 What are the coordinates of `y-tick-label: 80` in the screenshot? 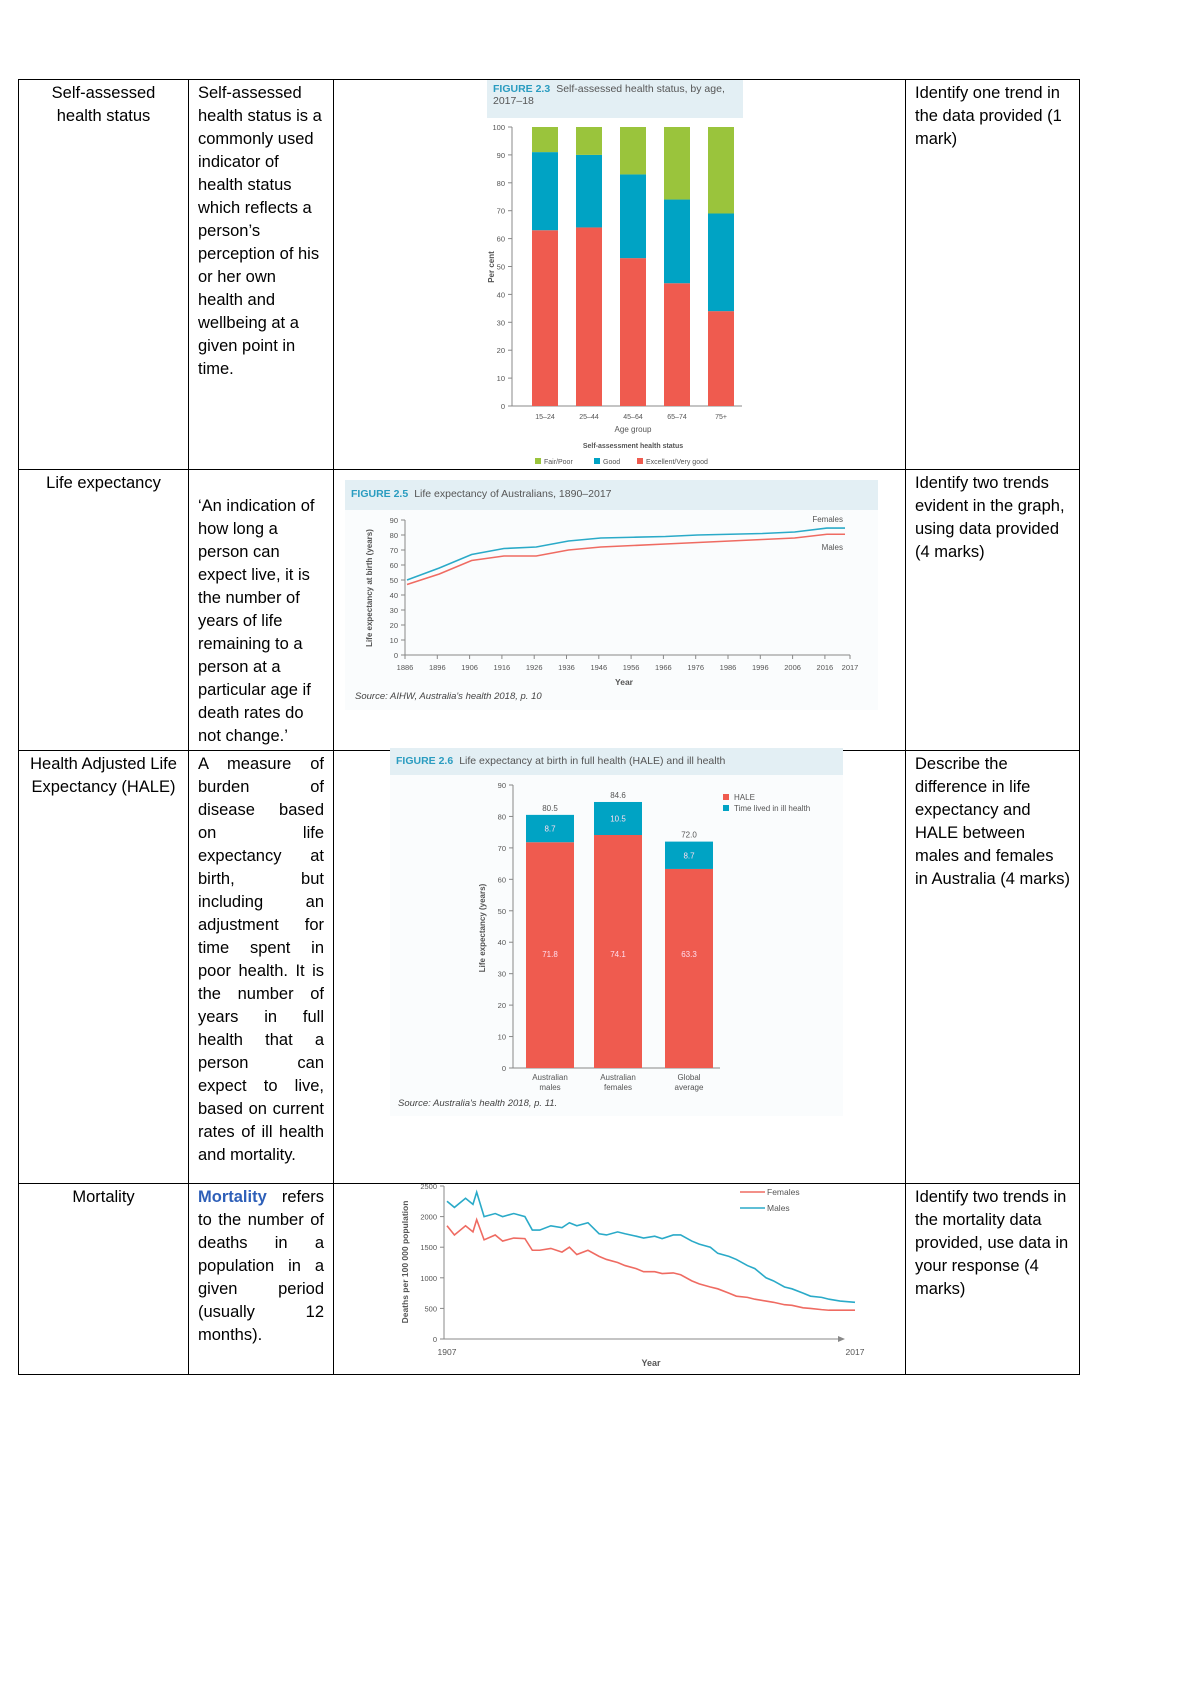 It's located at (394, 535).